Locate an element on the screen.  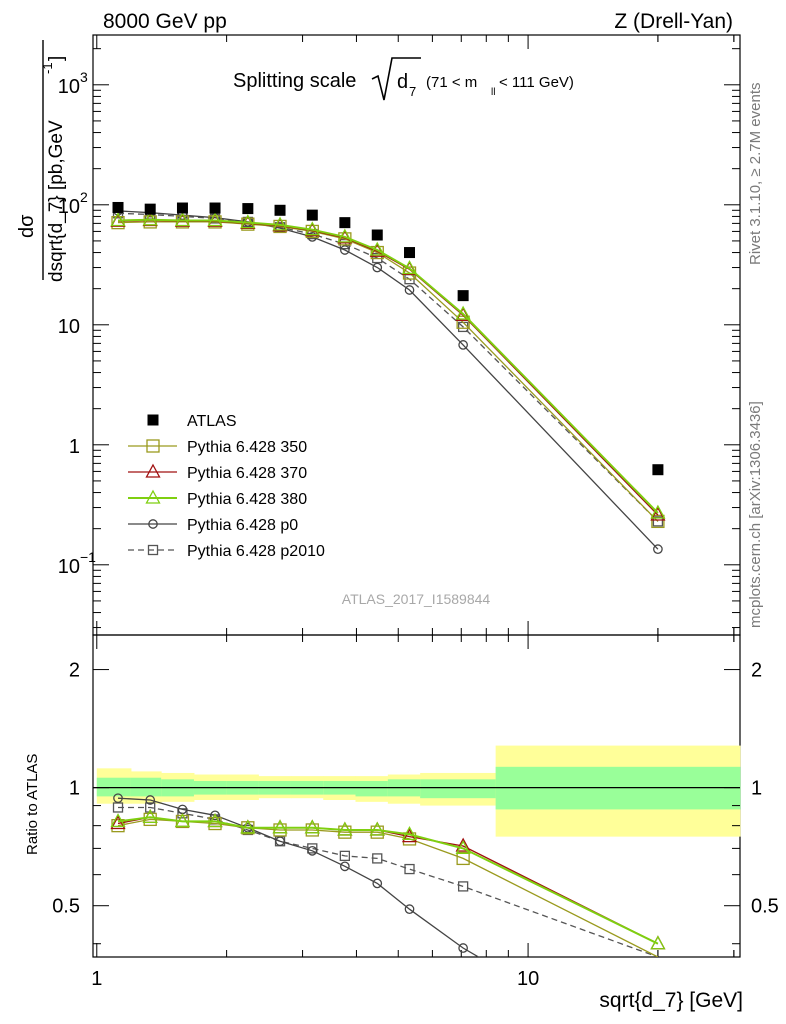
ylabel-close: ] is located at coordinates (56, 58).